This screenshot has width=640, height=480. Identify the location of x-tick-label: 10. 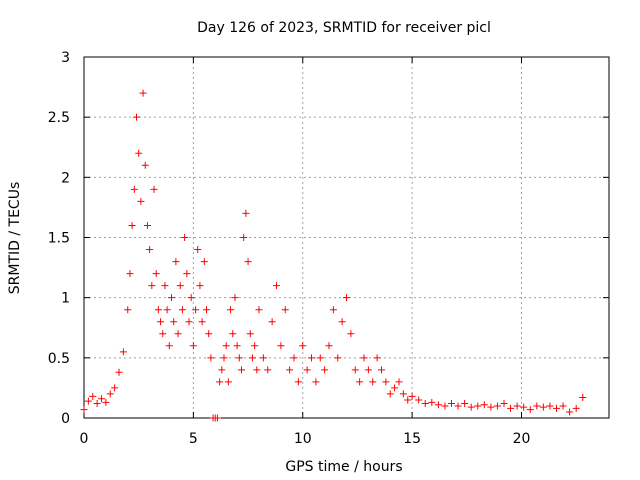
(303, 439).